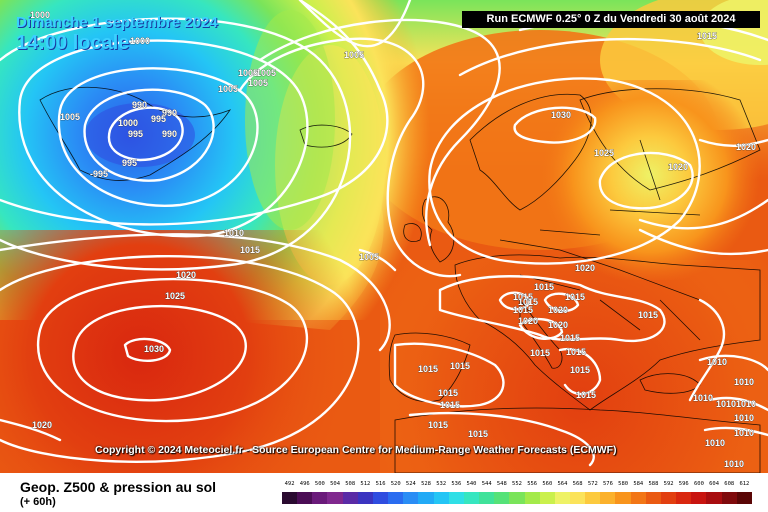  Describe the element at coordinates (319, 484) in the screenshot. I see `legend-label: 500` at that location.